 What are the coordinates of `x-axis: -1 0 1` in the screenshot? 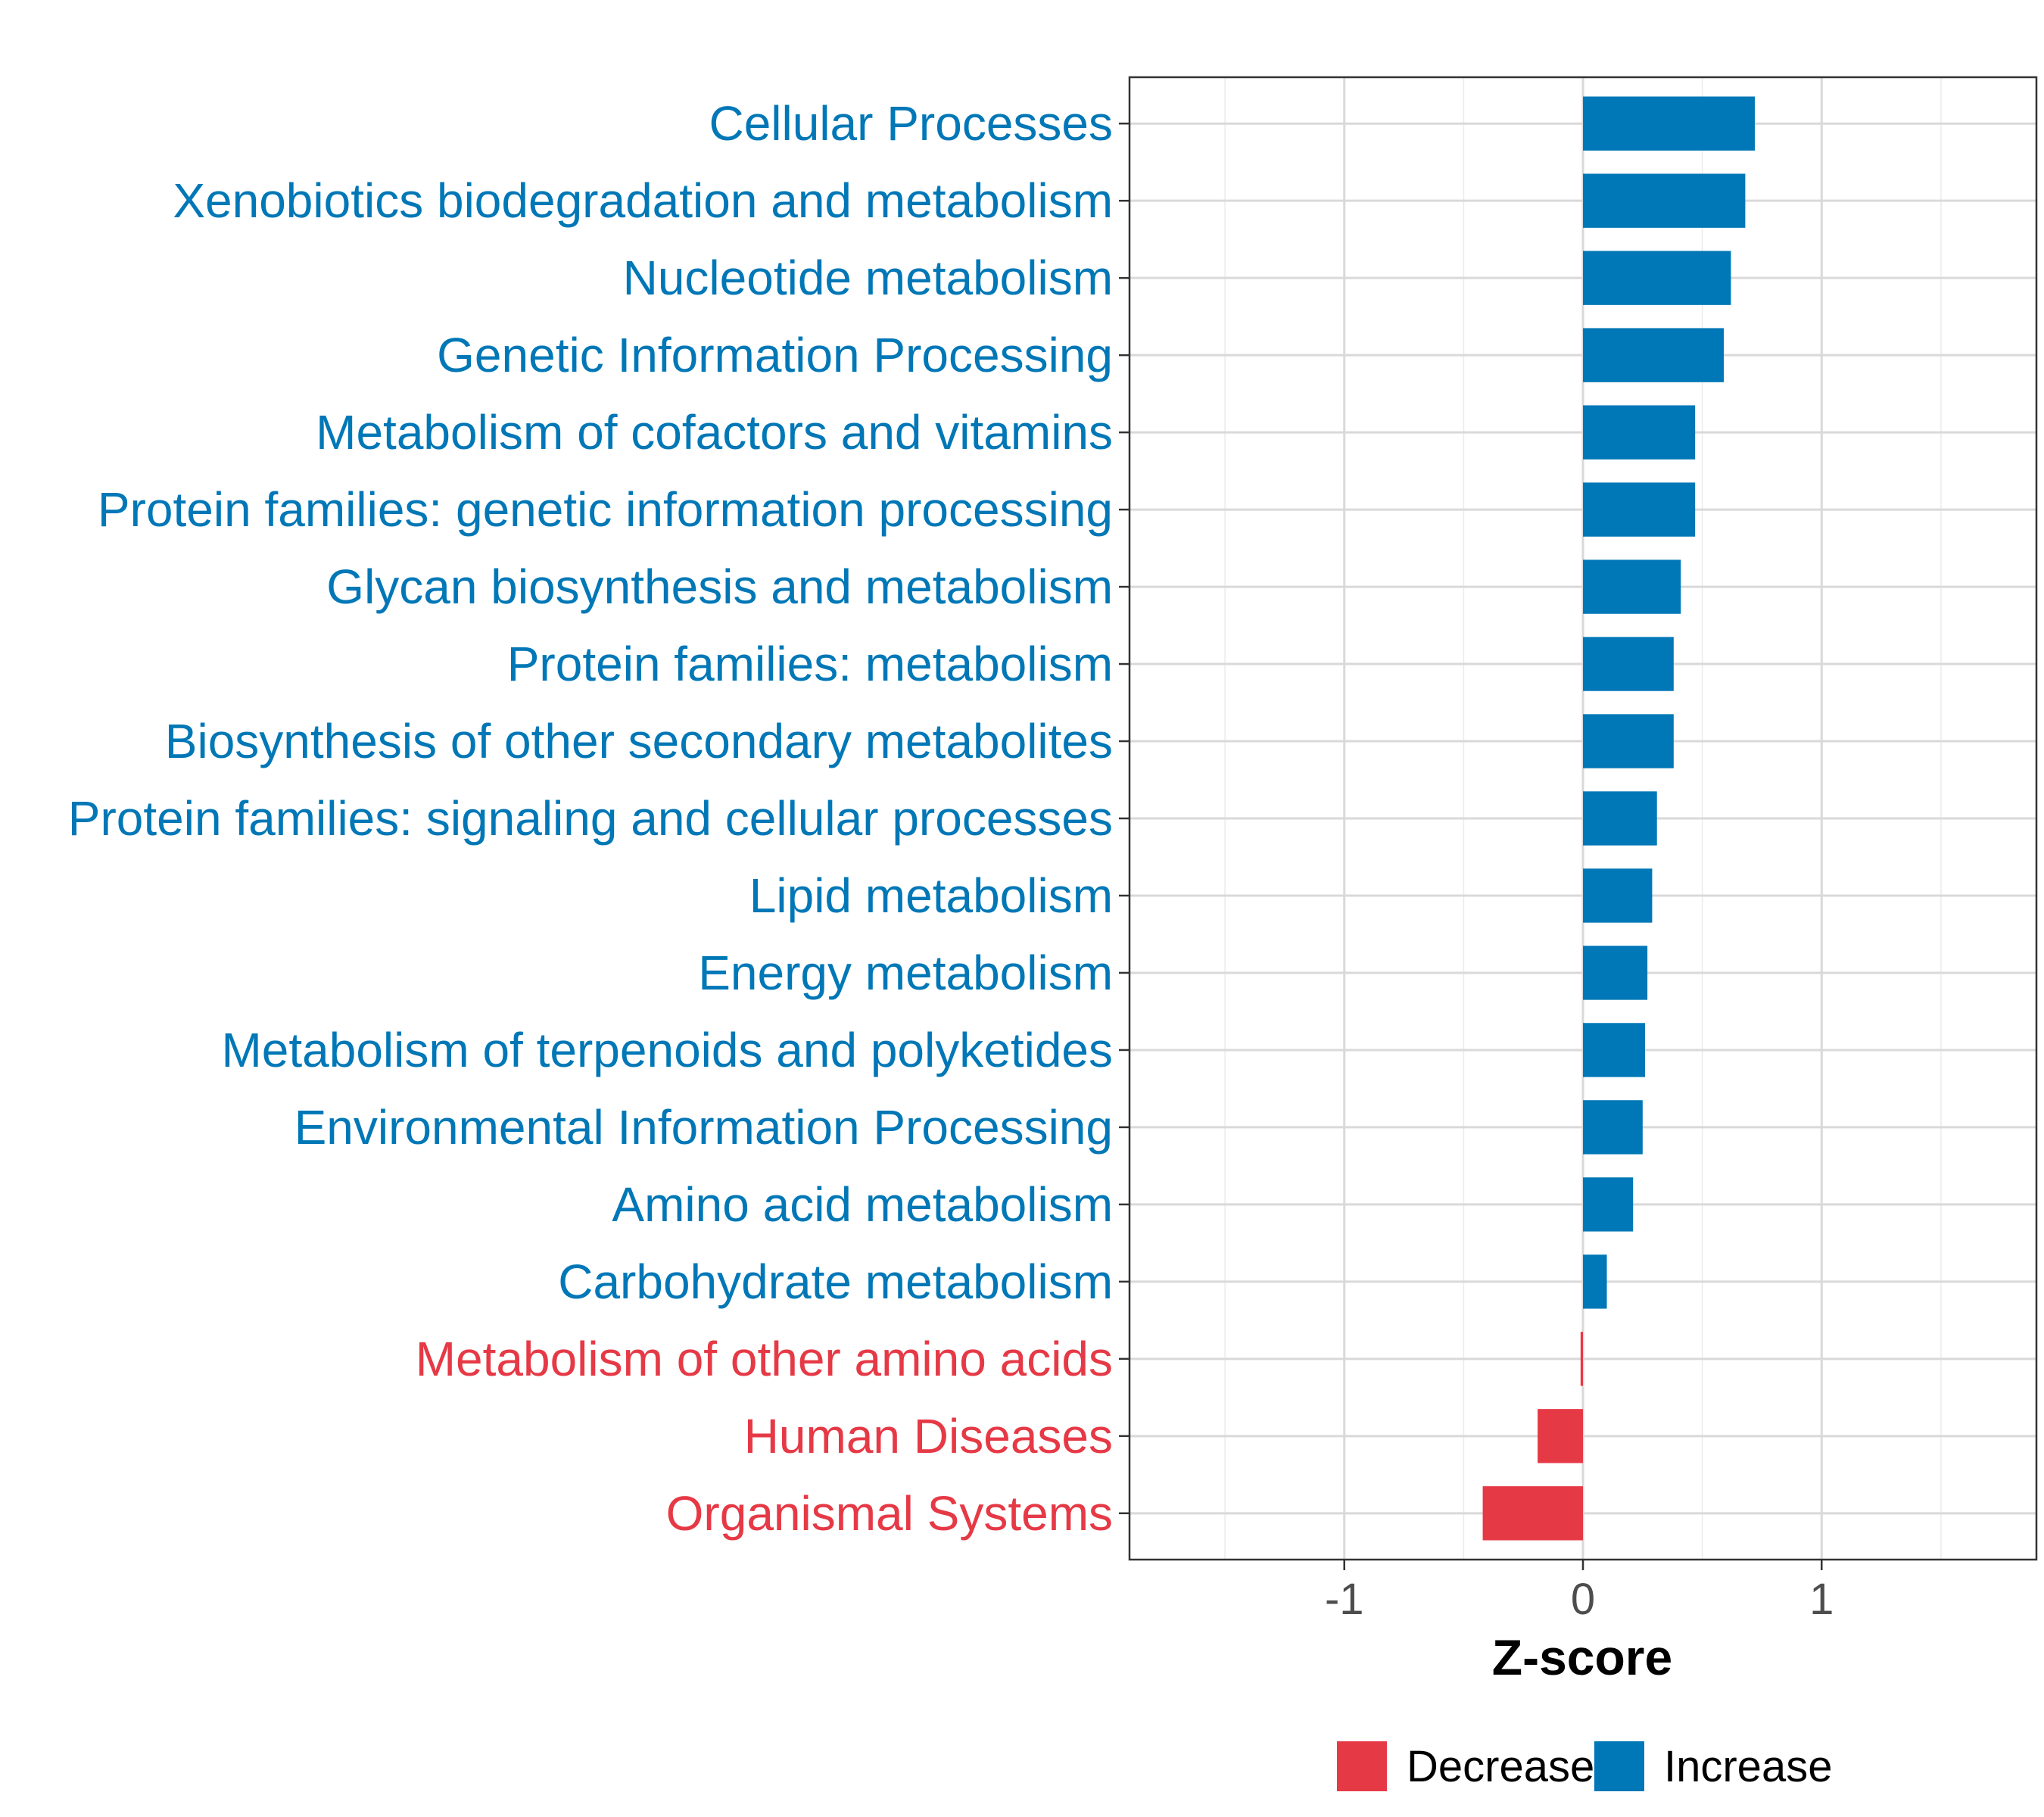 It's located at (1579, 1592).